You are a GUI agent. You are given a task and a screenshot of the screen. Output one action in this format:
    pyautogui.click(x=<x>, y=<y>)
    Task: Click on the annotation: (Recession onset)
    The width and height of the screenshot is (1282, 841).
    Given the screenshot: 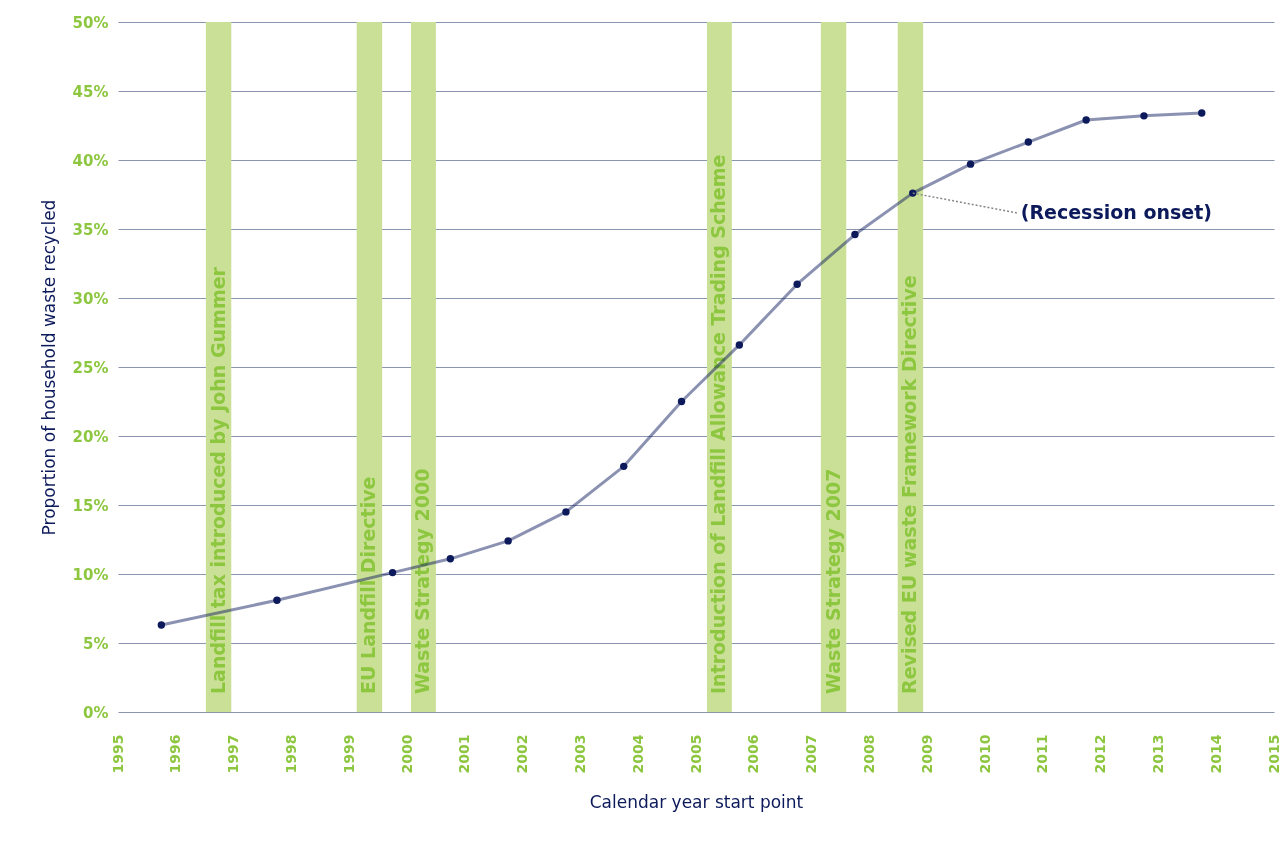 What is the action you would take?
    pyautogui.click(x=1116, y=212)
    